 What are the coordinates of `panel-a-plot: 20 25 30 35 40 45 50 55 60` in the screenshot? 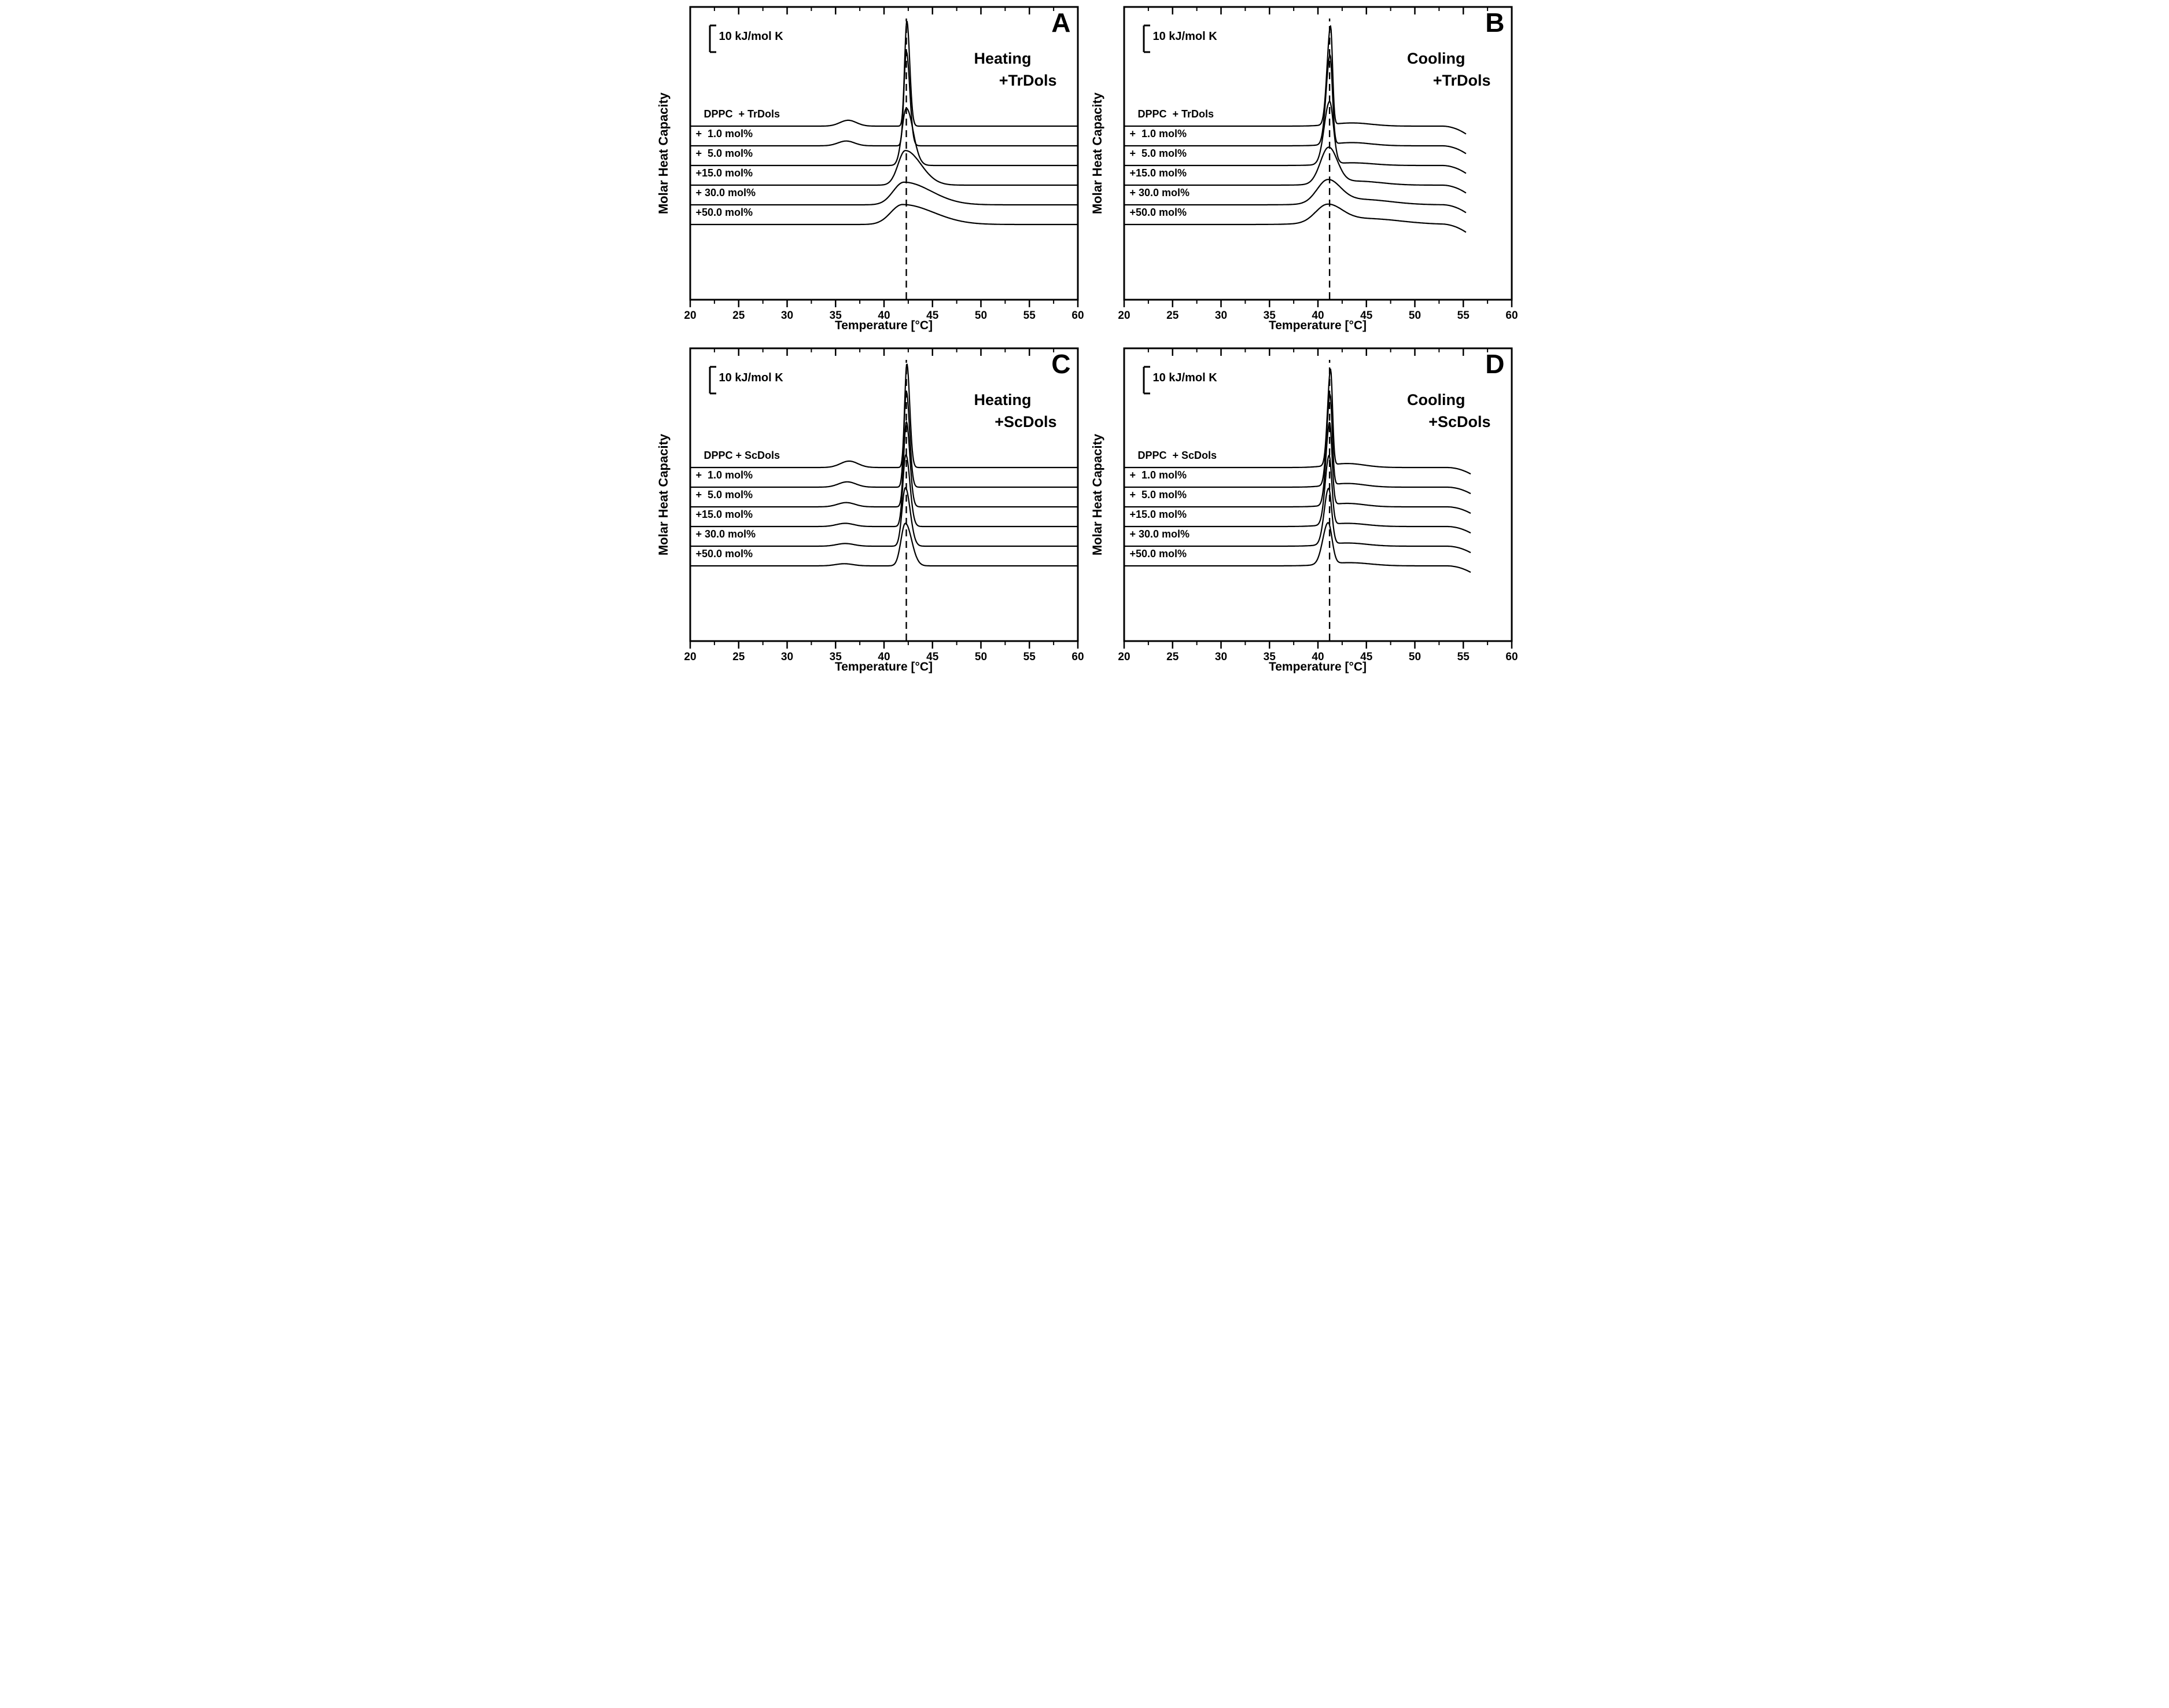 It's located at (884, 164).